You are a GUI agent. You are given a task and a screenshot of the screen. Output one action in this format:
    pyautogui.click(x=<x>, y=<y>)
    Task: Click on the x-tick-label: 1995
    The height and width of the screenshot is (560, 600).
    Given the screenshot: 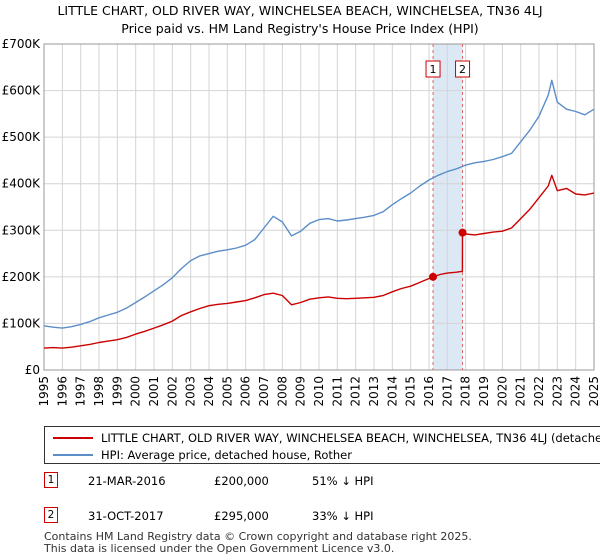 What is the action you would take?
    pyautogui.click(x=44, y=391)
    